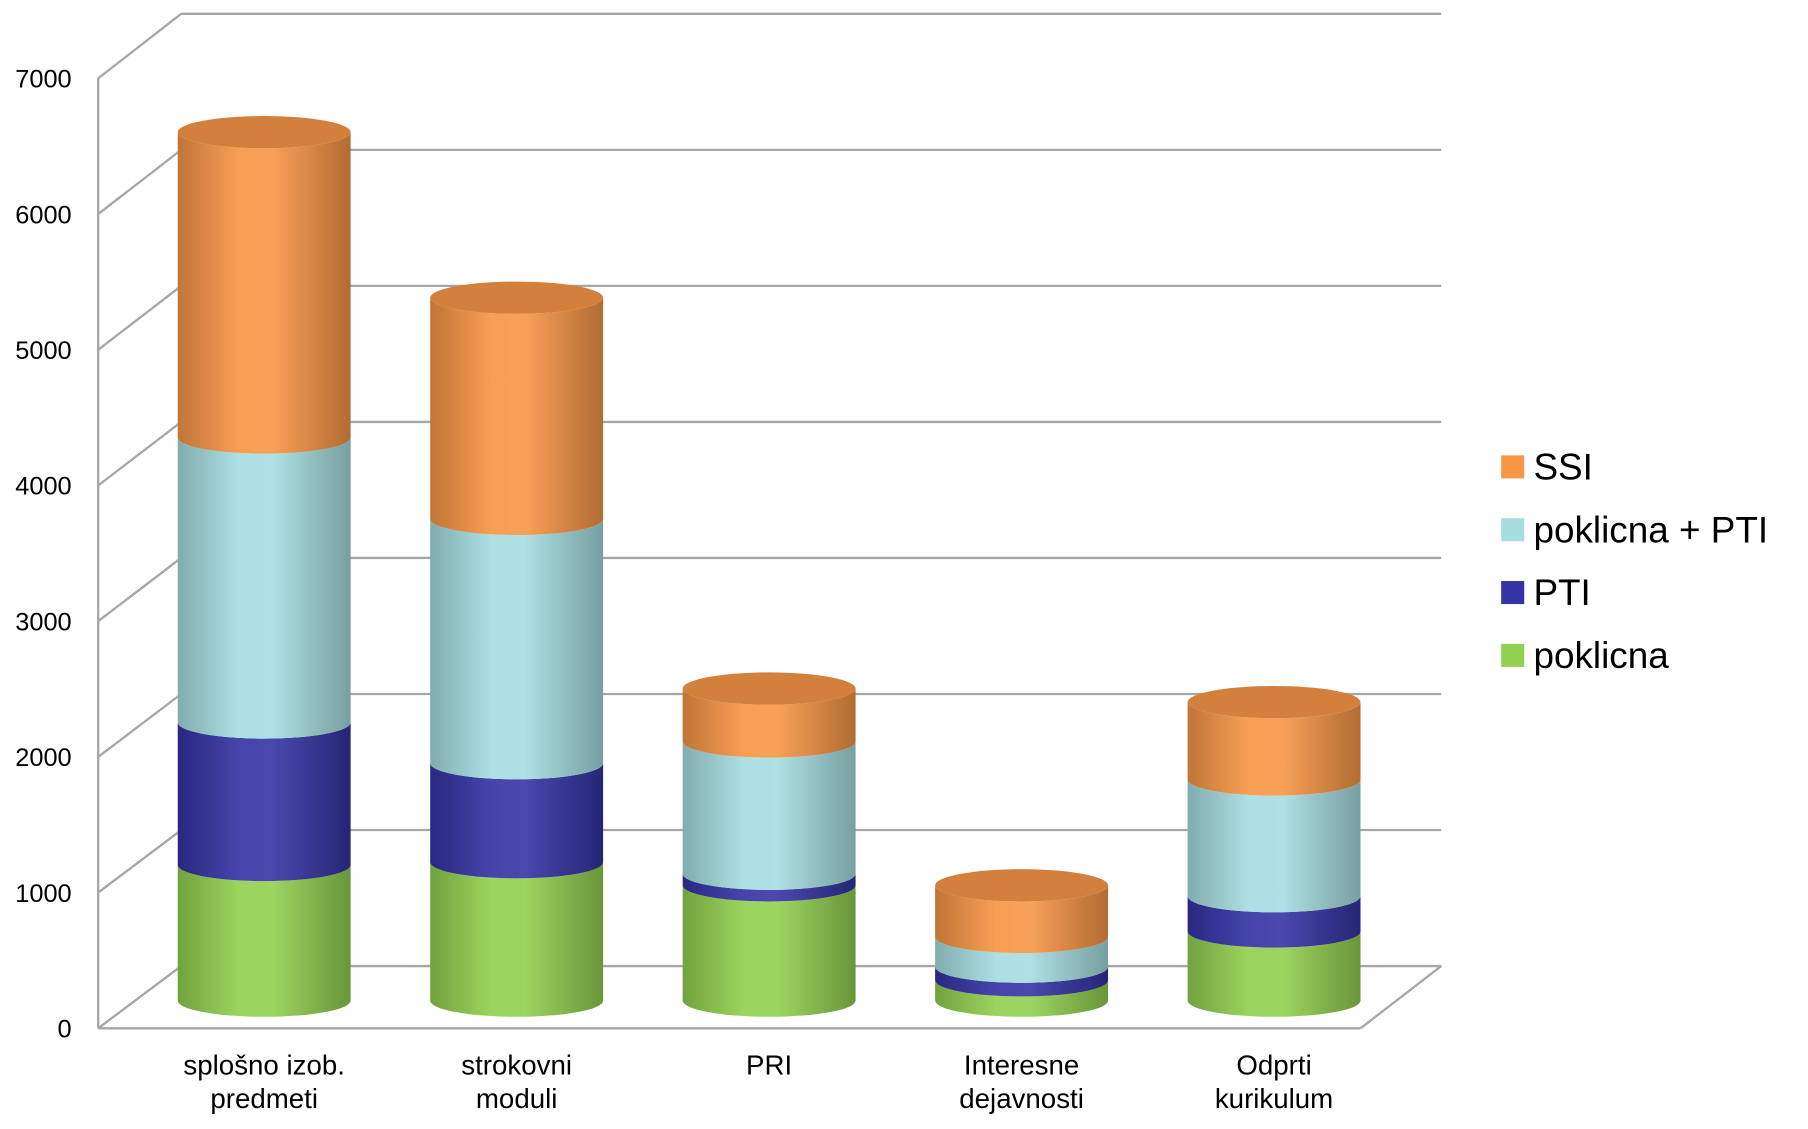  Describe the element at coordinates (517, 1082) in the screenshot. I see `x-tick-label: strokovni moduli` at that location.